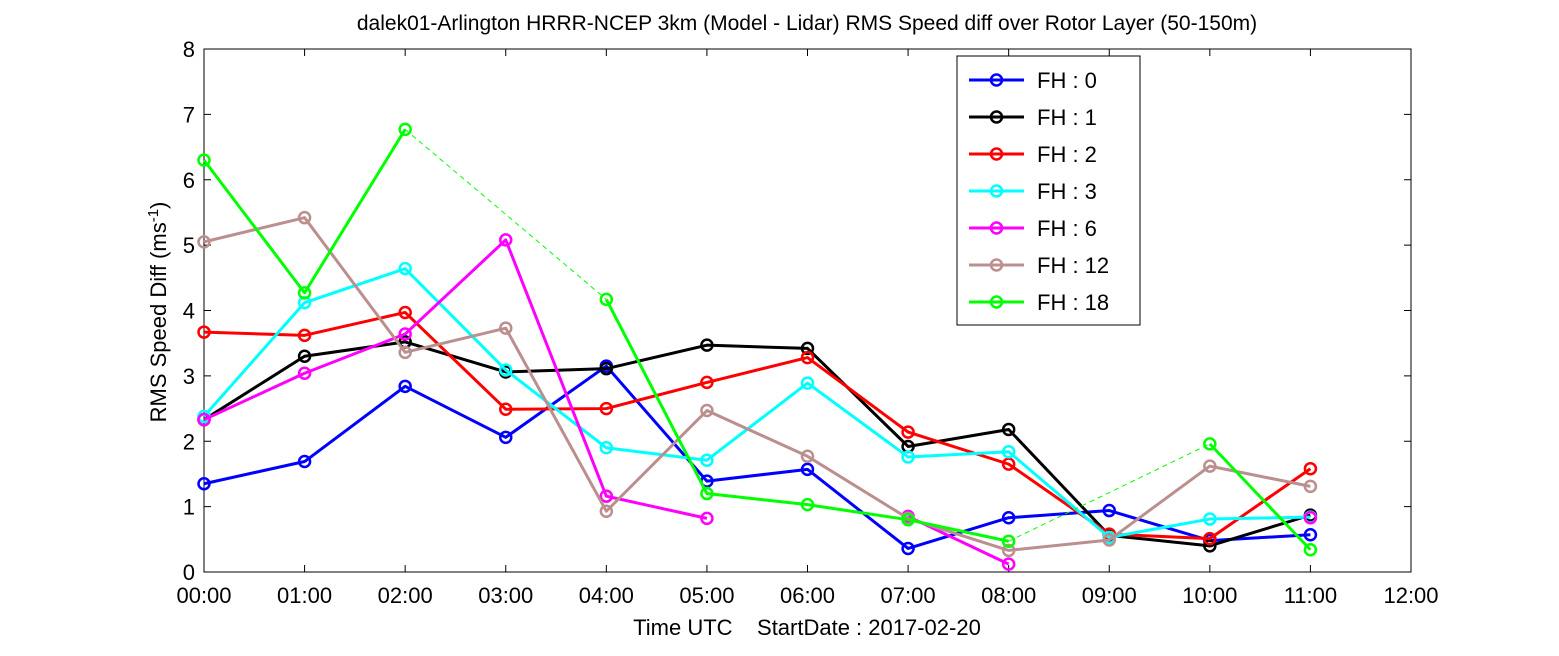 The height and width of the screenshot is (656, 1559). What do you see at coordinates (1410, 595) in the screenshot?
I see `x-tick-label: 12:00` at bounding box center [1410, 595].